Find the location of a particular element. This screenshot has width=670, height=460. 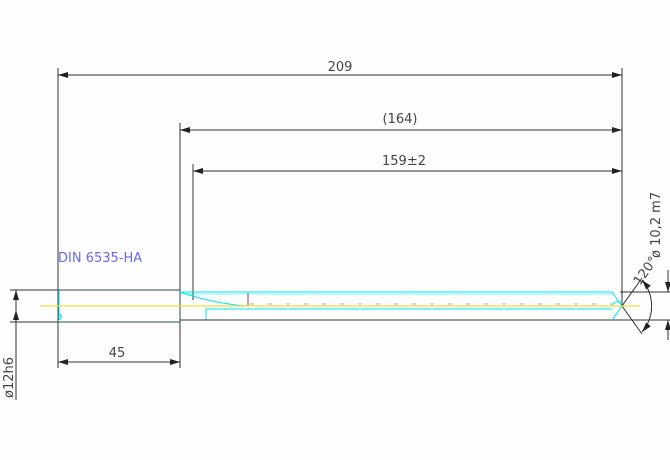

dimension-overall-length: 209 is located at coordinates (340, 67).